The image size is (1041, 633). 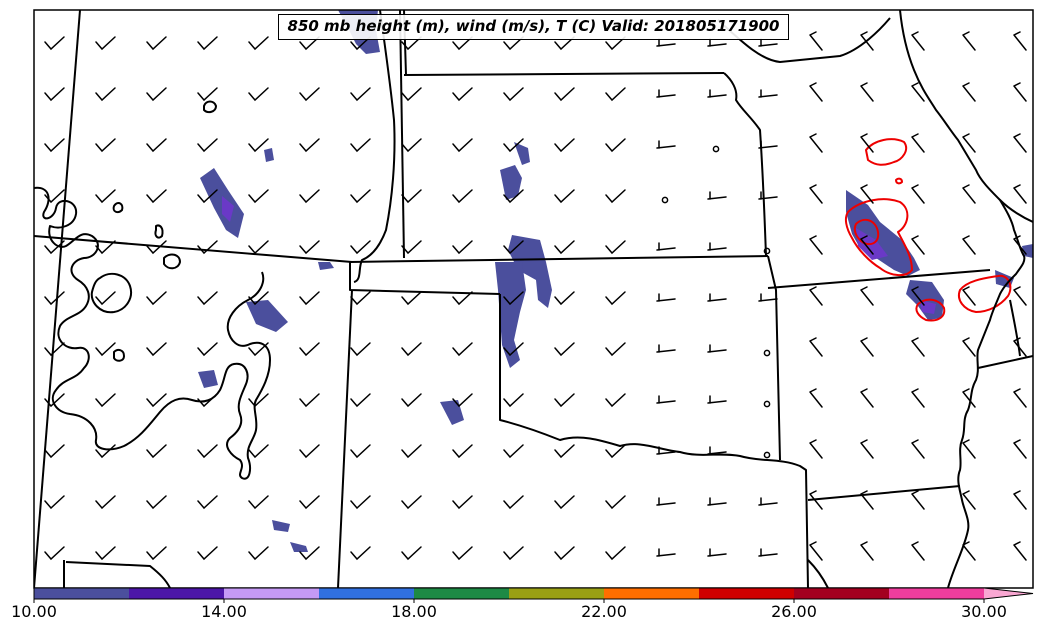 What do you see at coordinates (928, 230) in the screenshot?
I see `temperature-contours` at bounding box center [928, 230].